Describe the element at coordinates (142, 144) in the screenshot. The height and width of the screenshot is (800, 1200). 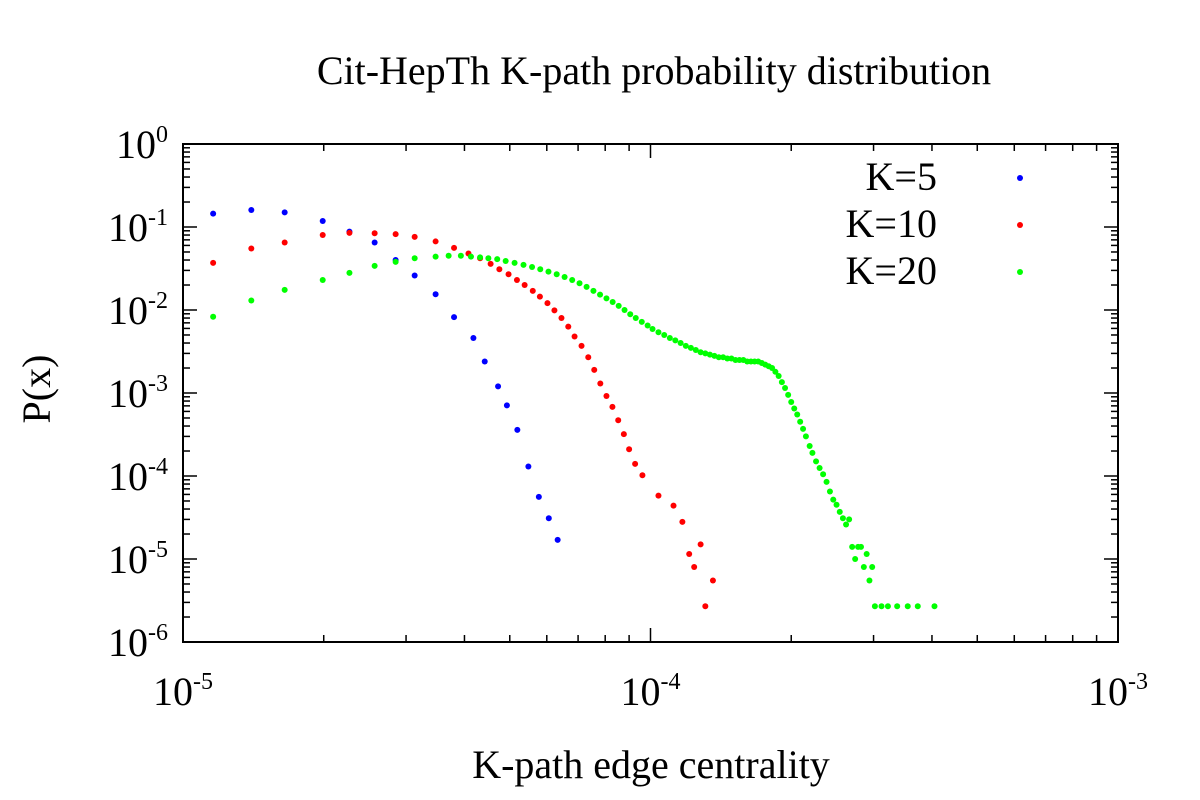
I see `y-tick-label: 10⁰` at that location.